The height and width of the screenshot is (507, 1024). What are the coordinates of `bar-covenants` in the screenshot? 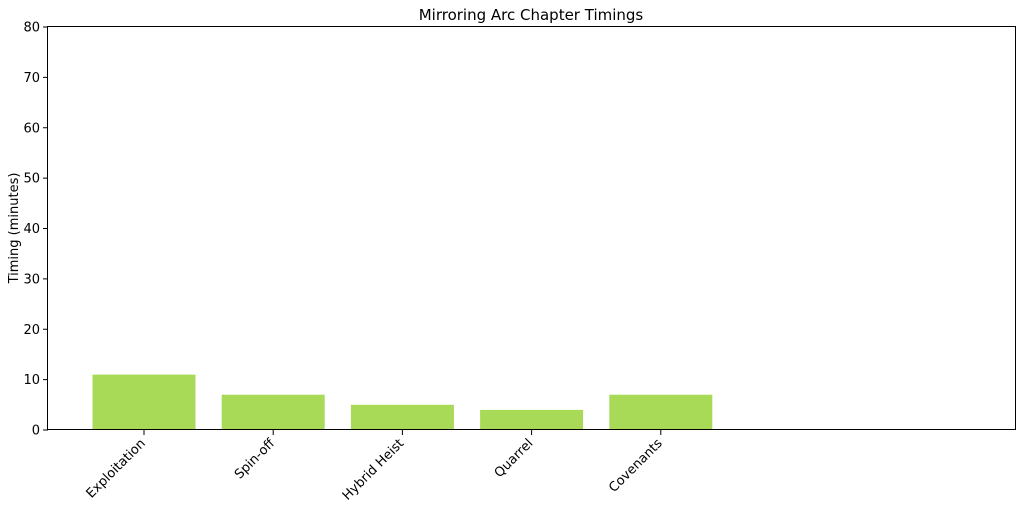 It's located at (660, 412).